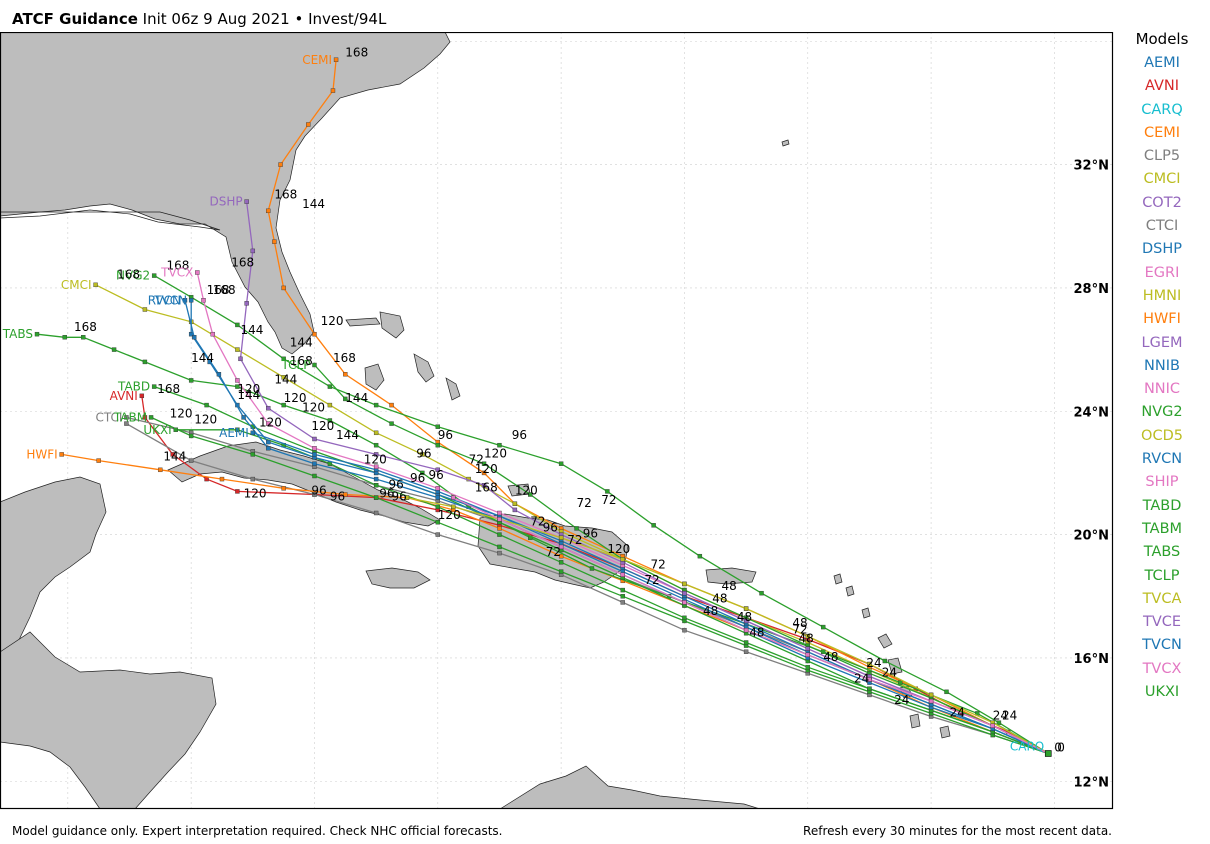 This screenshot has height=844, width=1210. I want to click on landmass-mexico, so click(53, 564).